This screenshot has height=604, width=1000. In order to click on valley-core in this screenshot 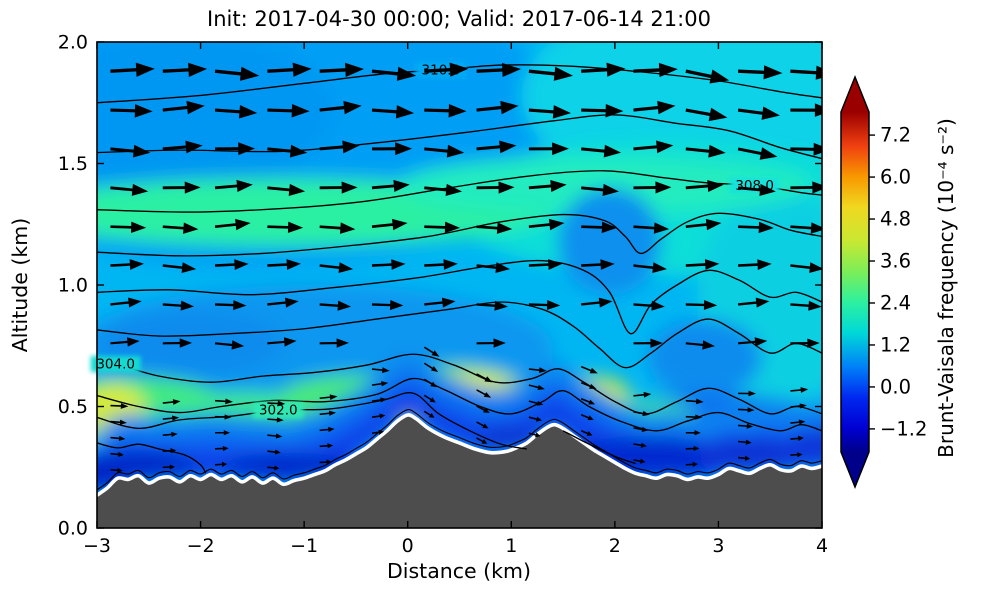, I will do `click(817, 447)`.